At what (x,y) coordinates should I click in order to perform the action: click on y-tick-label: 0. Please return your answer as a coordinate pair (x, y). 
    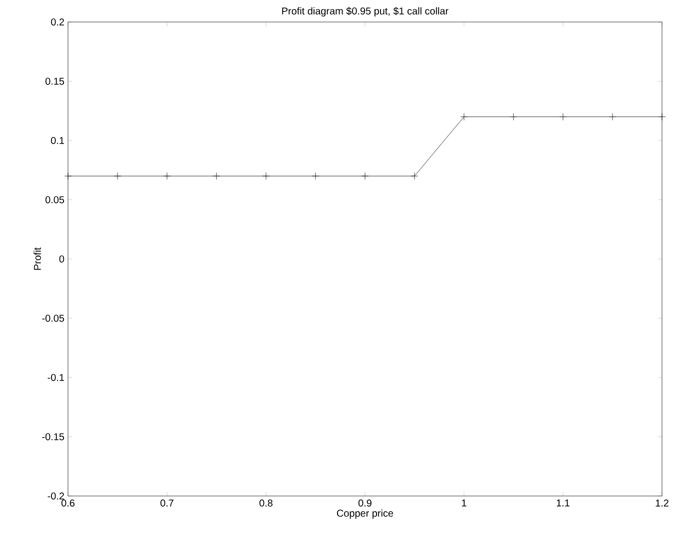
    Looking at the image, I should click on (61, 259).